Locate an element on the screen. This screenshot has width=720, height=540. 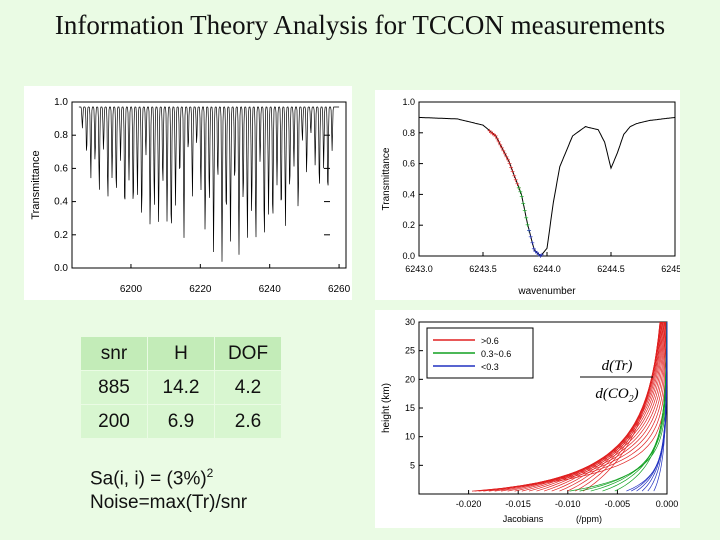
x-tick-label: -0.010 is located at coordinates (568, 504).